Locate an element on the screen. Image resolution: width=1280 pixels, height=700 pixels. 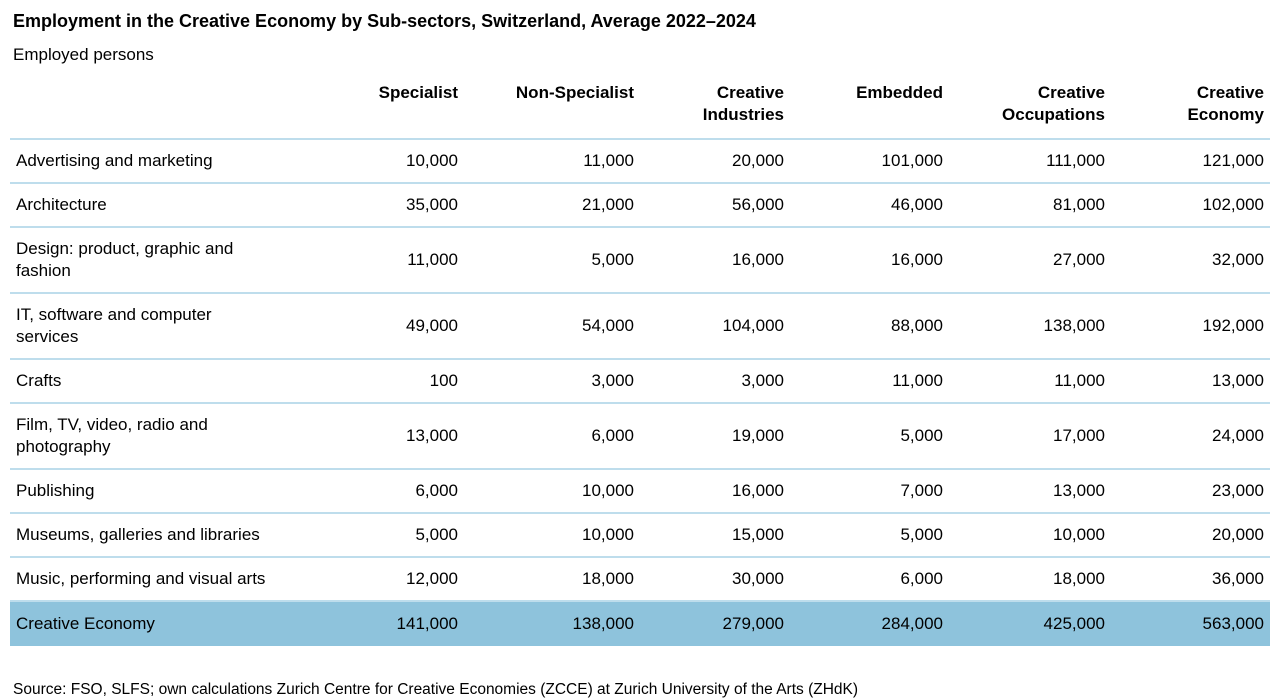
cell-value: 88,000 is located at coordinates (863, 326).